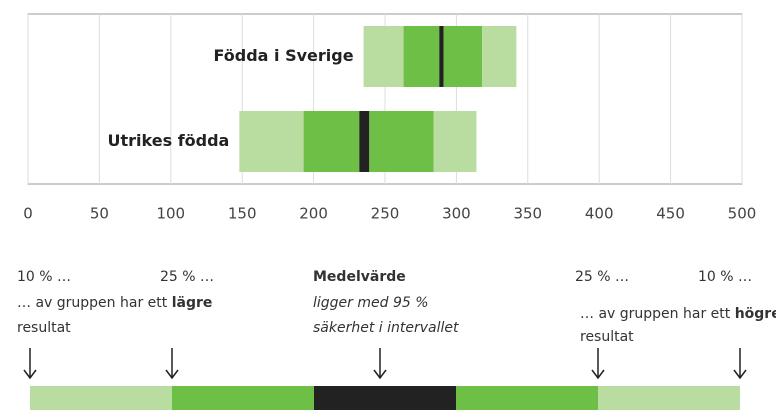  I want to click on row-label: Födda i Sverige, so click(283, 55).